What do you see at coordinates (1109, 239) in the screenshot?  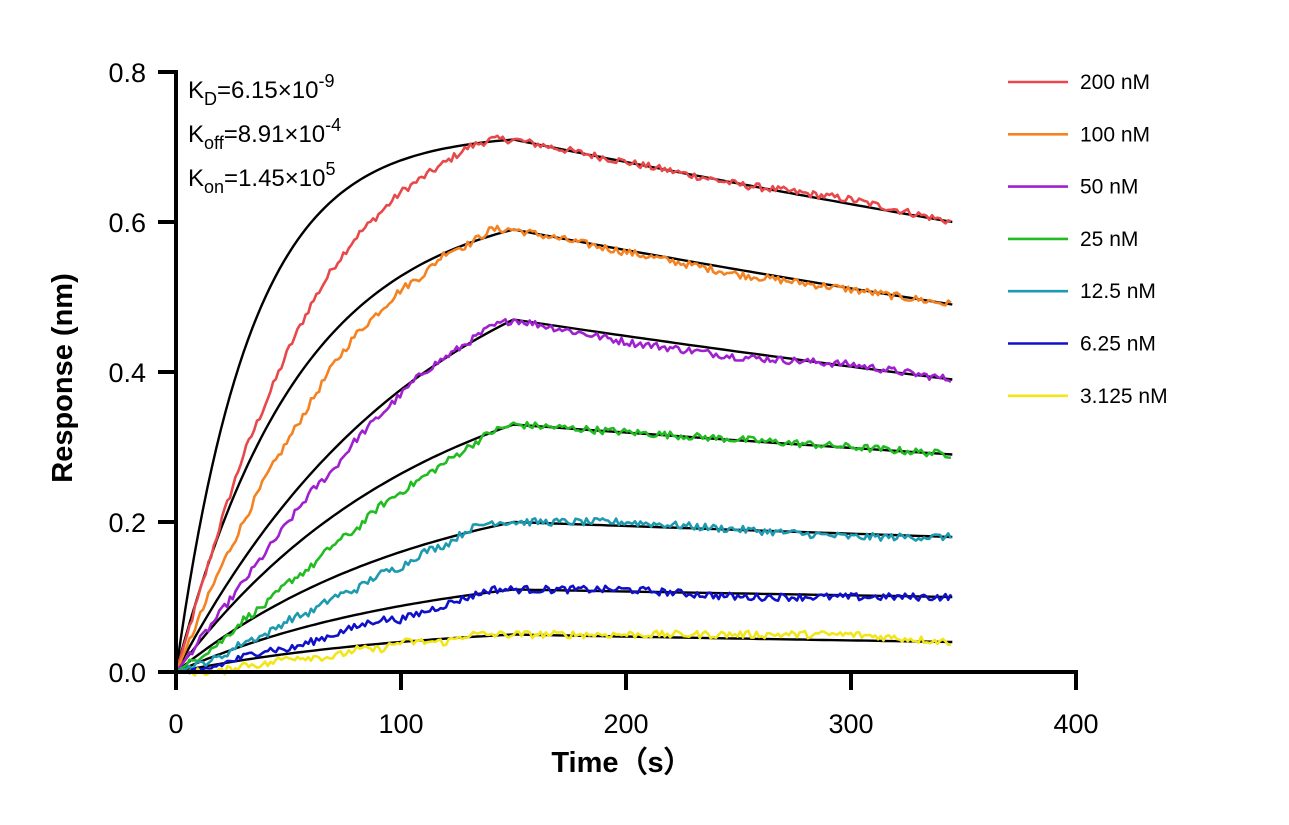 I see `legend-label: 25 nM` at bounding box center [1109, 239].